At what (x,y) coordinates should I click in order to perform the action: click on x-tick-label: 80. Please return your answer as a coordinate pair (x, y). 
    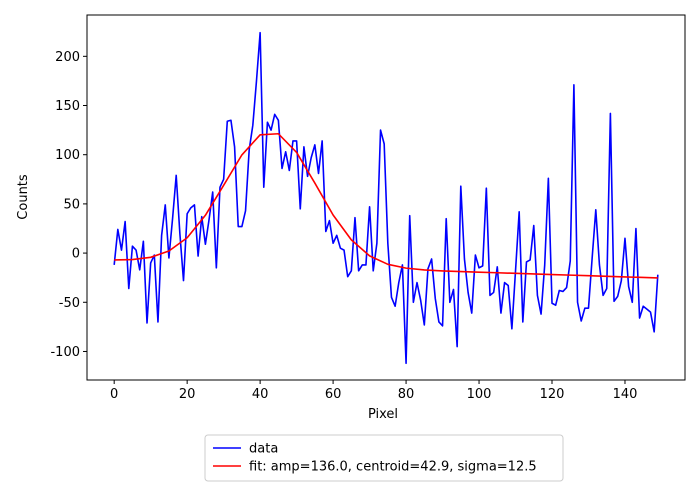
    Looking at the image, I should click on (406, 394).